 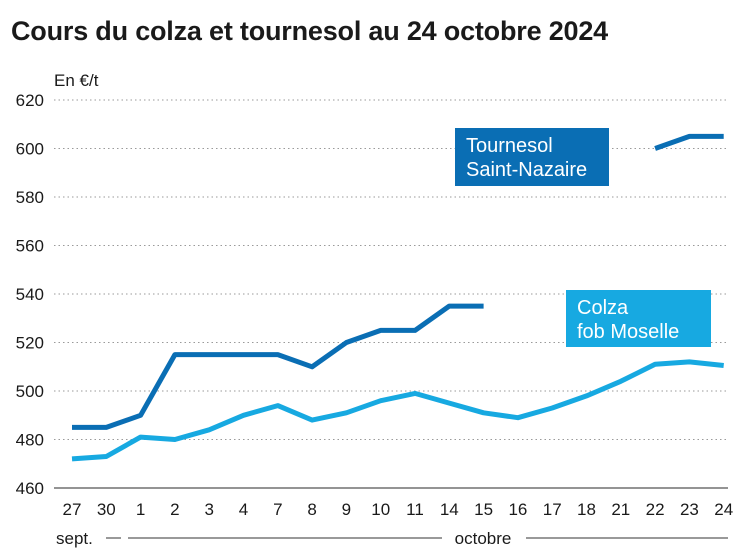 I want to click on y-tick-label: 600, so click(x=30, y=149).